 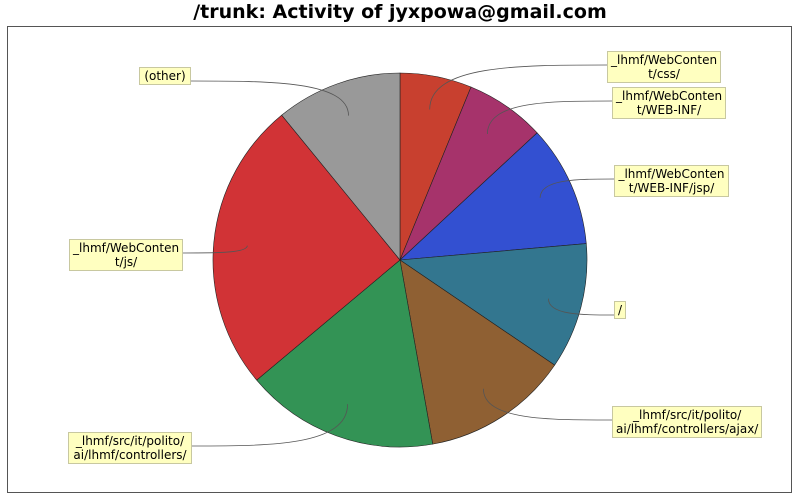 What do you see at coordinates (671, 181) in the screenshot?
I see `slice-label: _lhmf/WebConten t/WEB-INF/jsp/` at bounding box center [671, 181].